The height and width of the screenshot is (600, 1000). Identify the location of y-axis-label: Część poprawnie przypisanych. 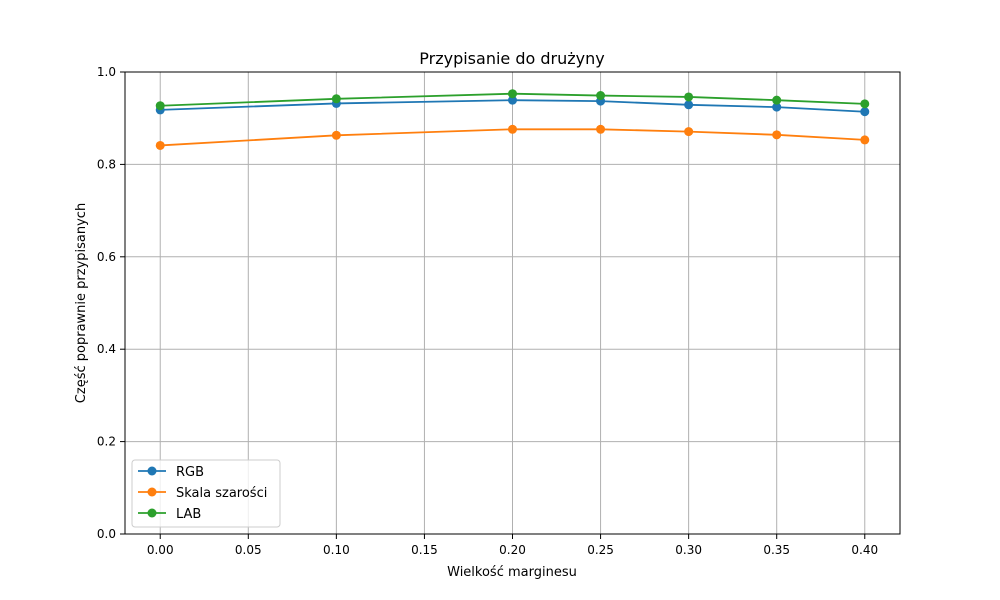
(81, 303).